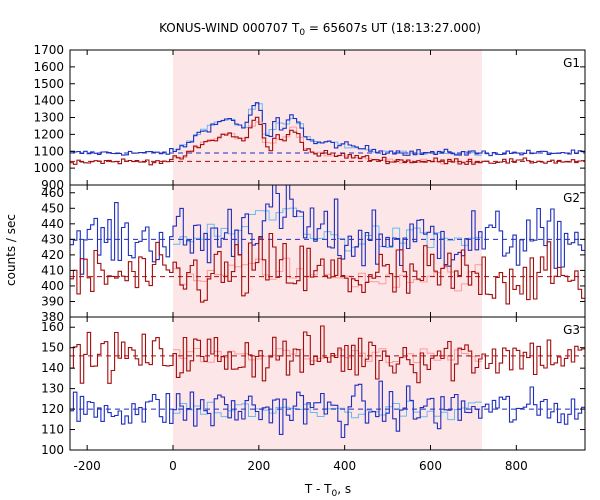 The width and height of the screenshot is (600, 500). What do you see at coordinates (571, 330) in the screenshot?
I see `panel-label-g3: G3` at bounding box center [571, 330].